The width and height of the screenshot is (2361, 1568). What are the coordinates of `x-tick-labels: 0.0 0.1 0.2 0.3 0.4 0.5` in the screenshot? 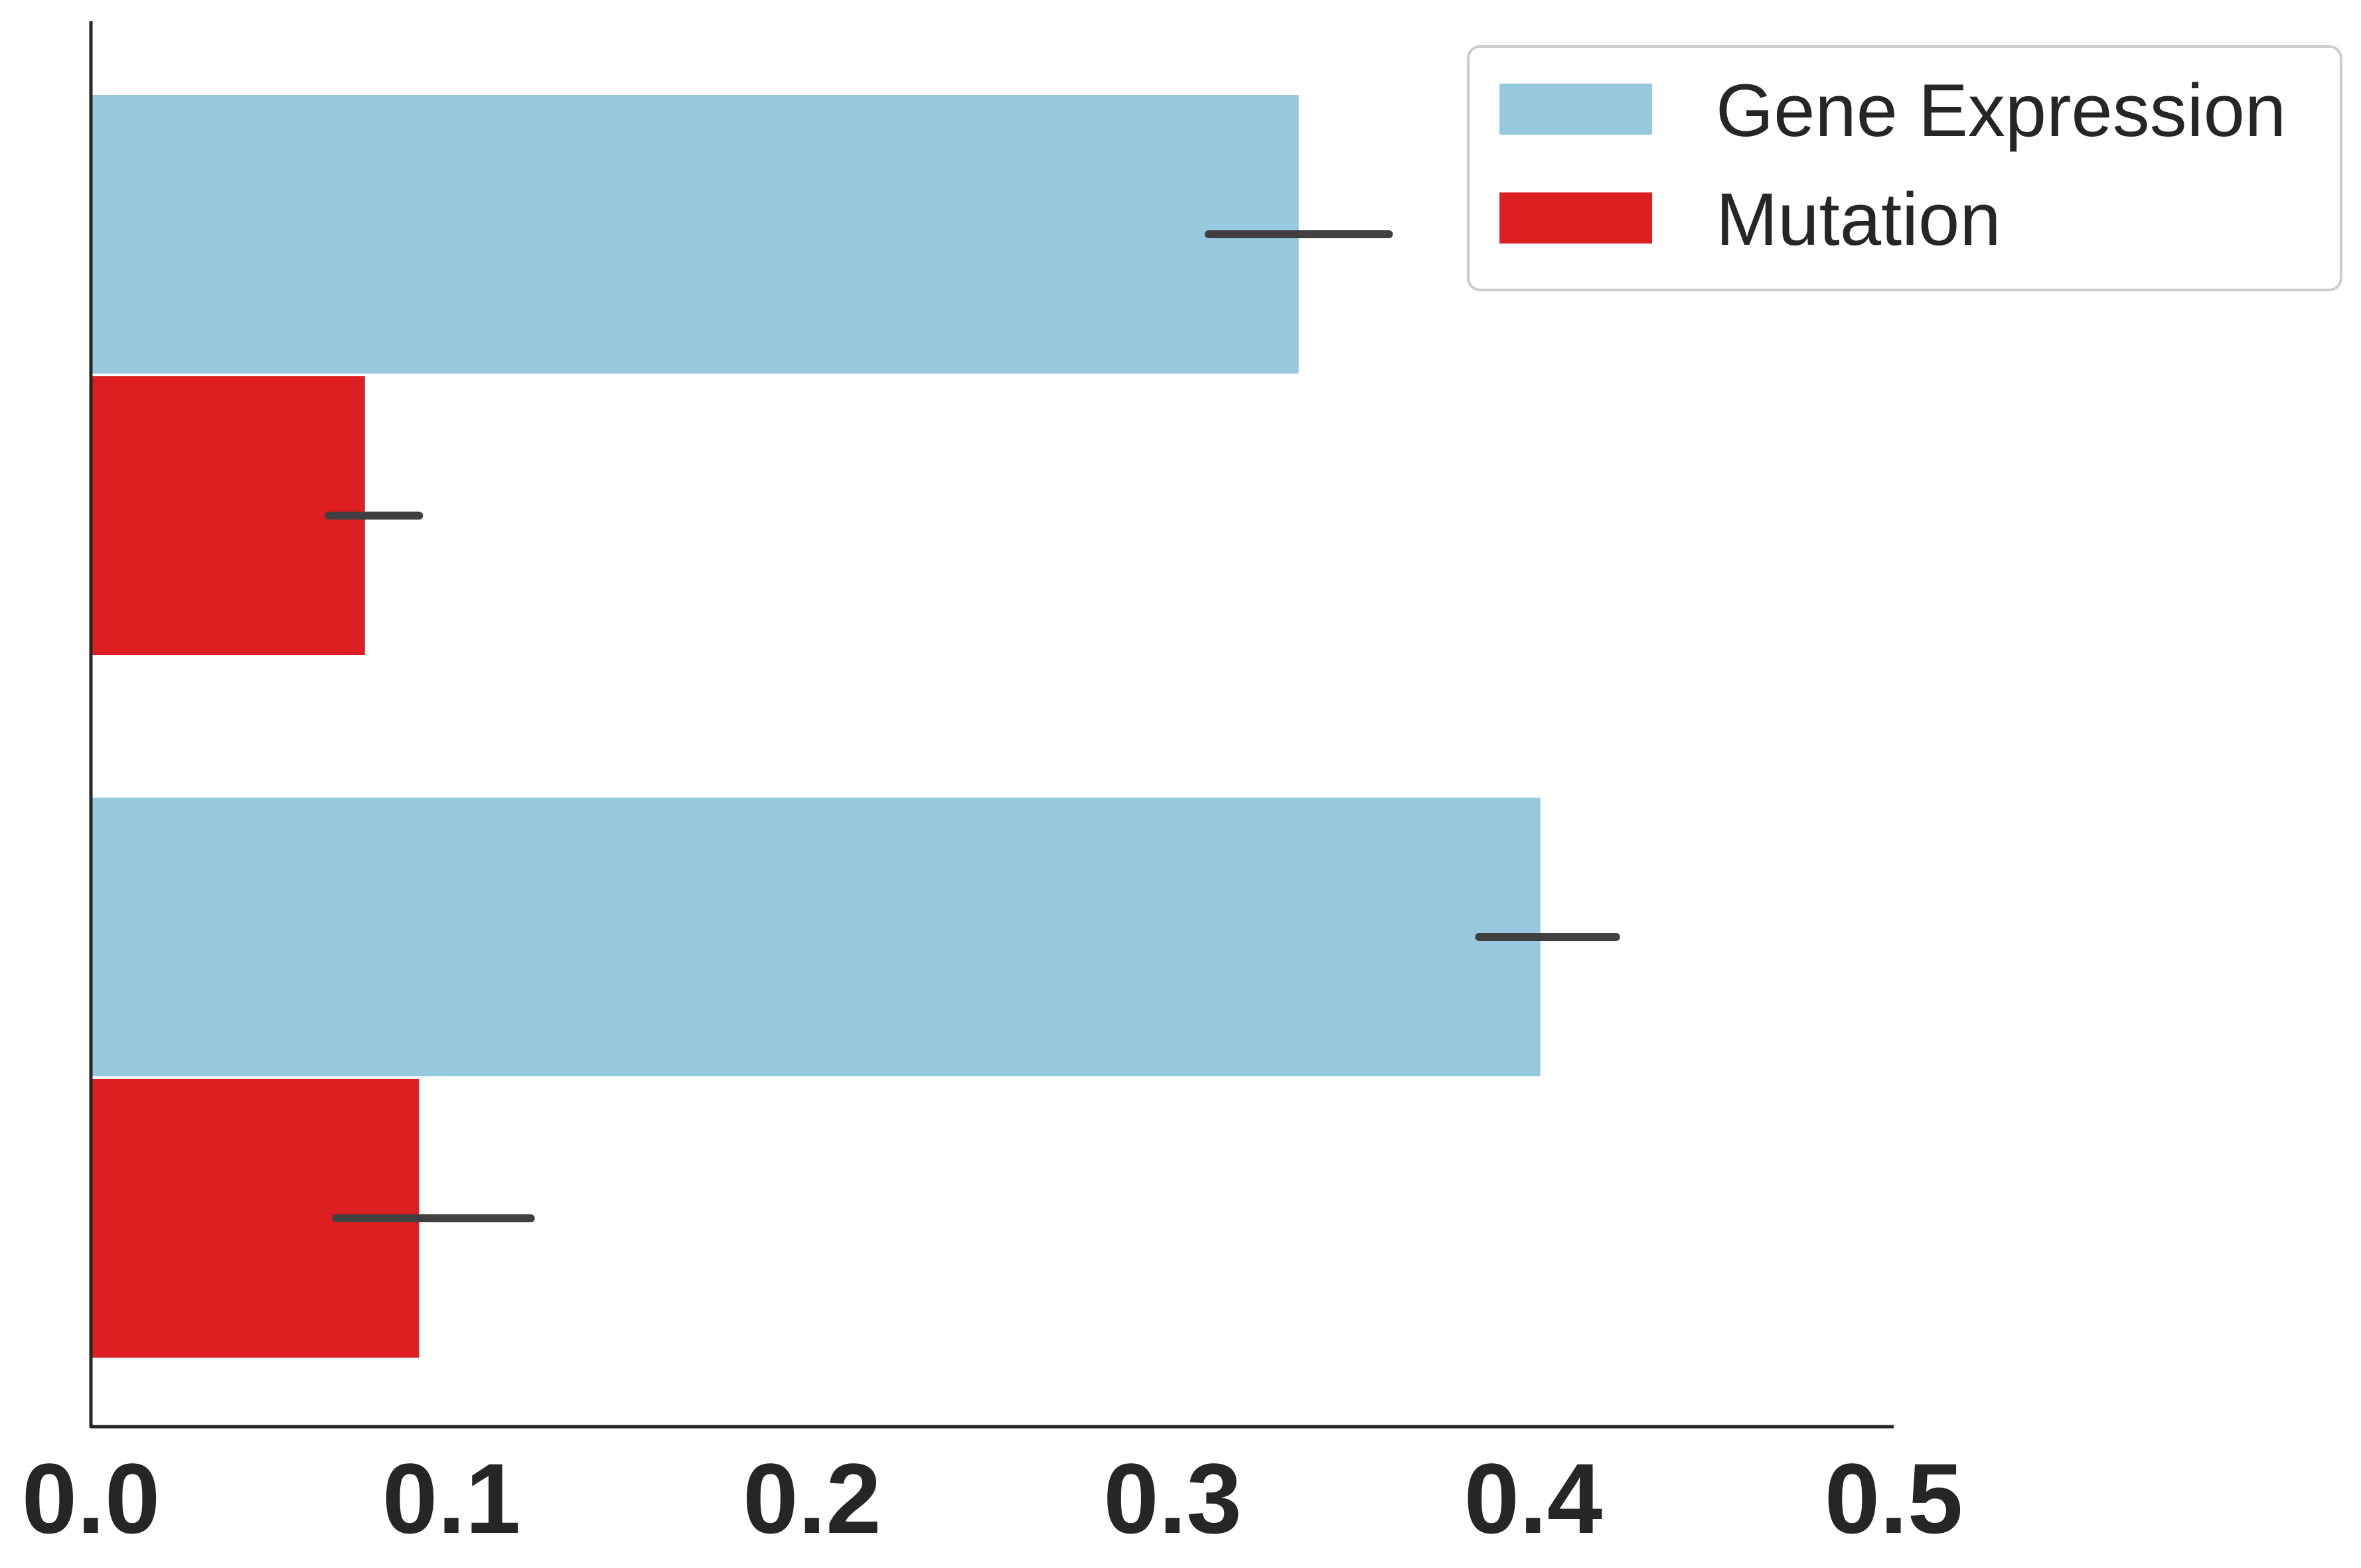 It's located at (993, 1498).